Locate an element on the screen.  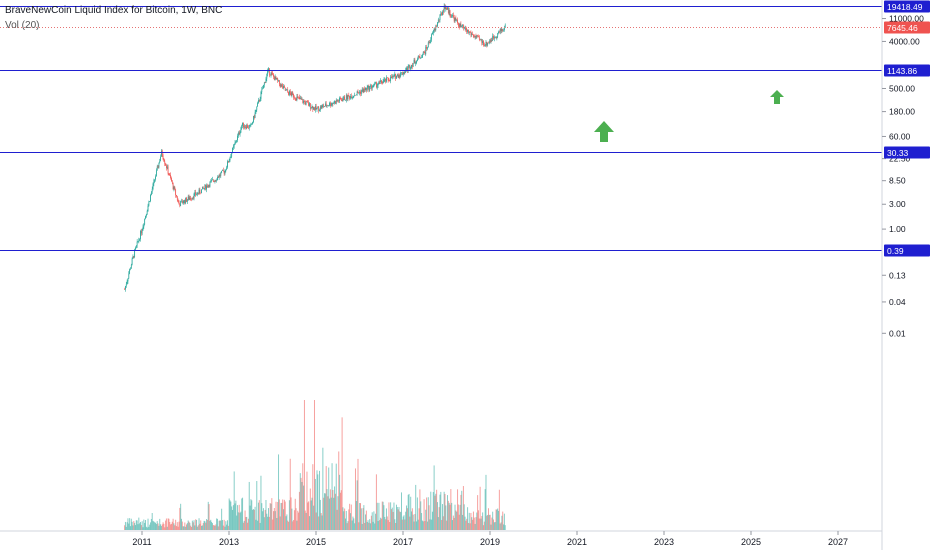
level-label: 7645.46 is located at coordinates (902, 28).